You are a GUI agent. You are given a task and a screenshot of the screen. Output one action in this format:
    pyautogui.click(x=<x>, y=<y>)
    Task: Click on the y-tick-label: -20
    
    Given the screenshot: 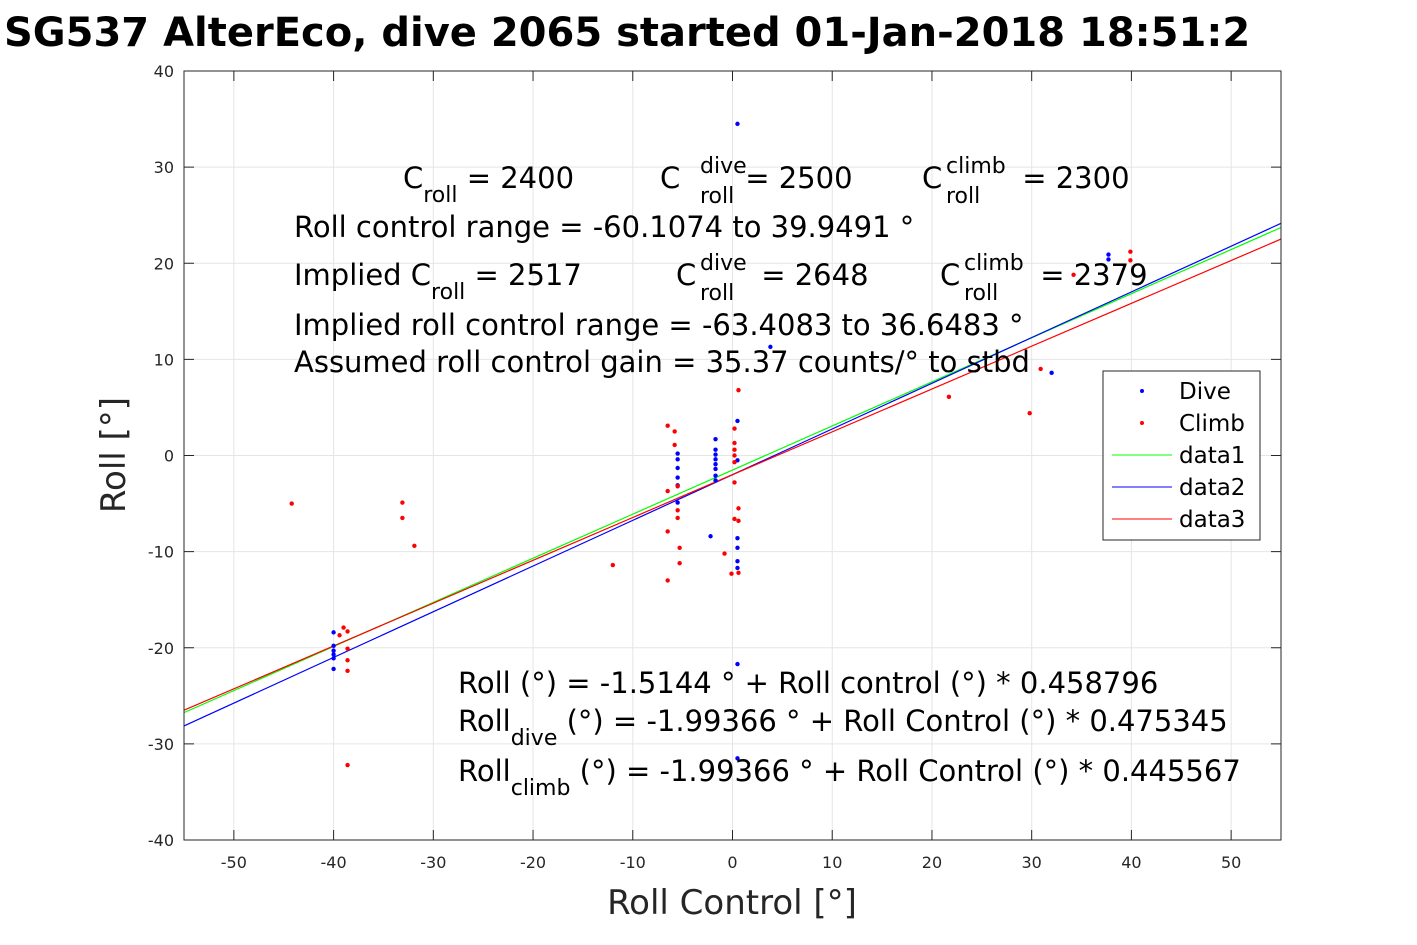 What is the action you would take?
    pyautogui.click(x=161, y=648)
    